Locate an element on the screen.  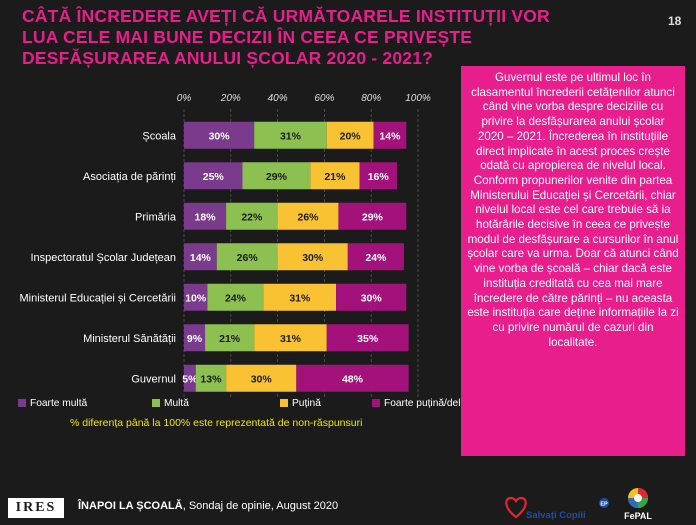
x-tick-label: 80% is located at coordinates (371, 98).